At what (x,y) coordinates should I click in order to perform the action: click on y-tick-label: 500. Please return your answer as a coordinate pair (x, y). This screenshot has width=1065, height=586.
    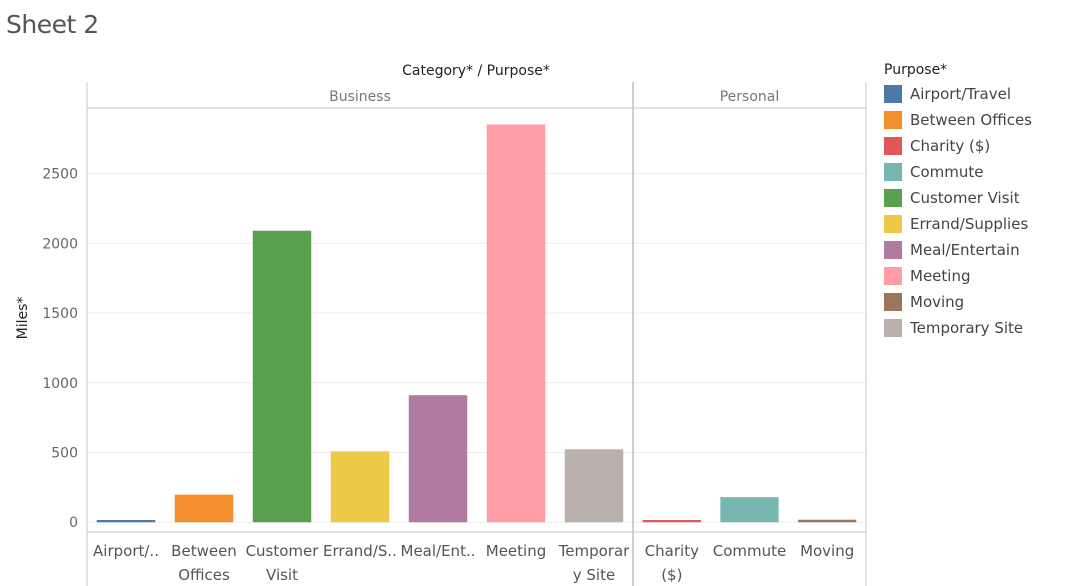
    Looking at the image, I should click on (64, 454).